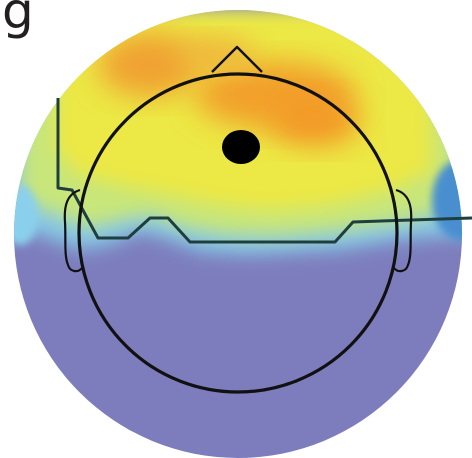  What do you see at coordinates (18, 20) in the screenshot?
I see `panel-label: g` at bounding box center [18, 20].